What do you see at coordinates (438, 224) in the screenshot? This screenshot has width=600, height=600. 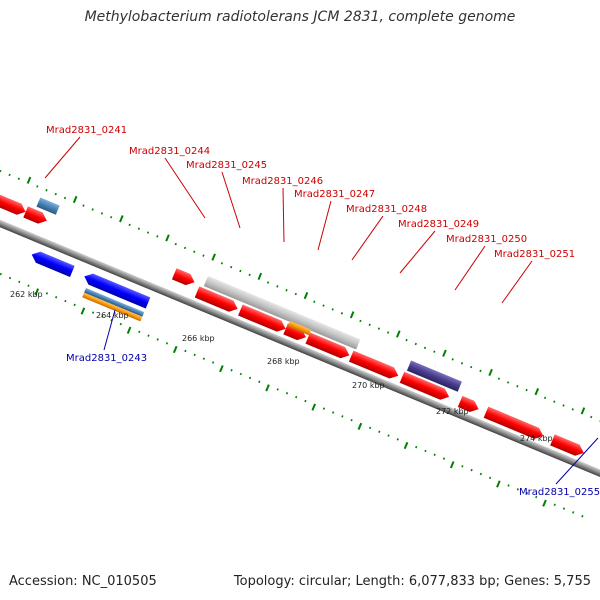 I see `gene-label-mrad2831-0249: Mrad2831_0249` at bounding box center [438, 224].